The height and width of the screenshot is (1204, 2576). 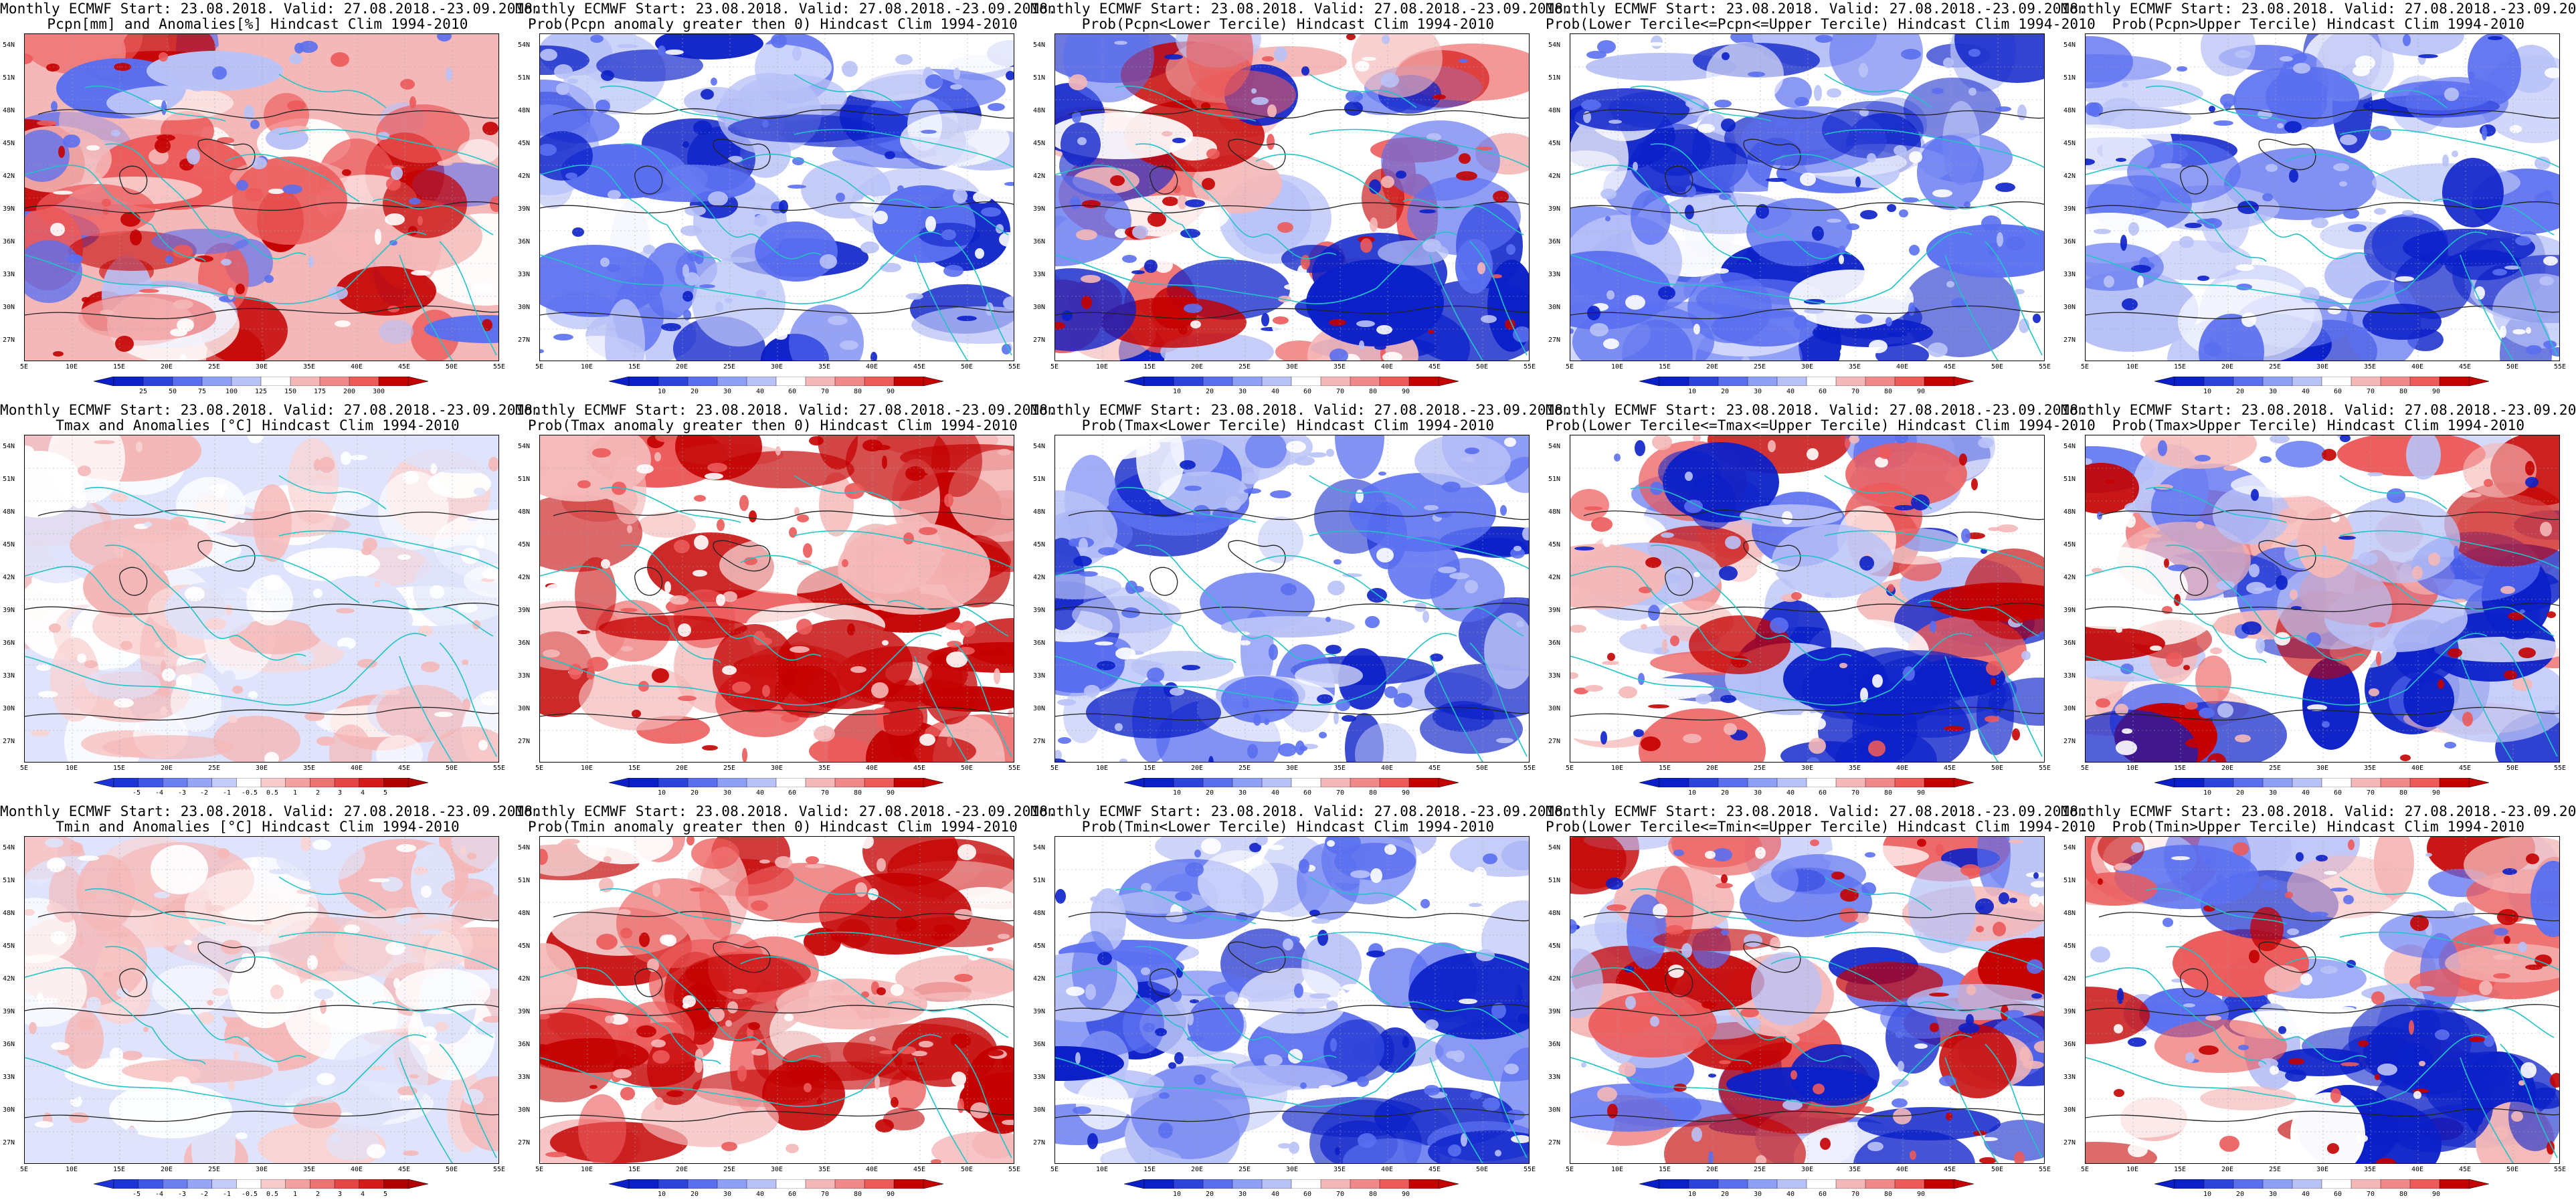 I want to click on colorbar-label: -0.5, so click(x=249, y=1194).